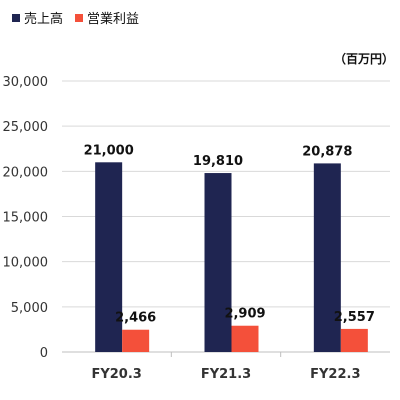 The image size is (400, 400). I want to click on y-tick-label: 25,000, so click(26, 127).